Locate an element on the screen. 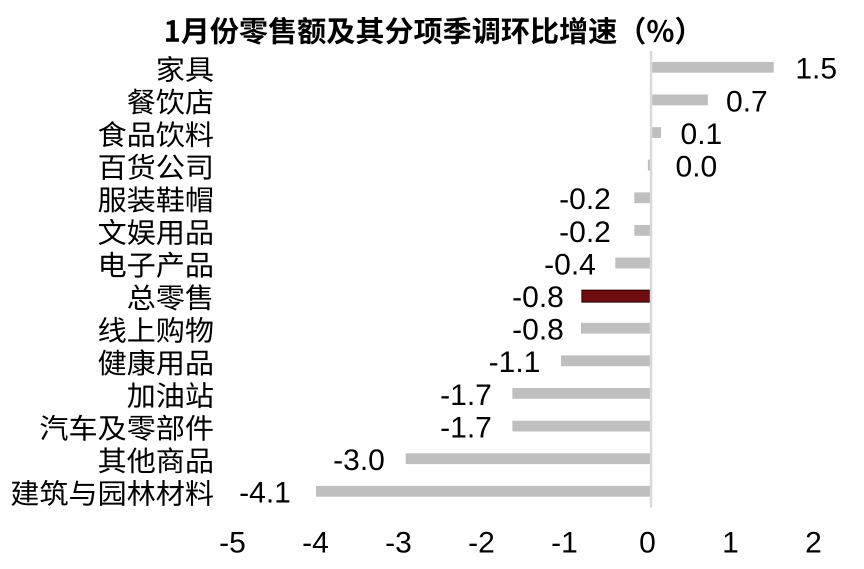  svg-text: 0.1 is located at coordinates (702, 134).